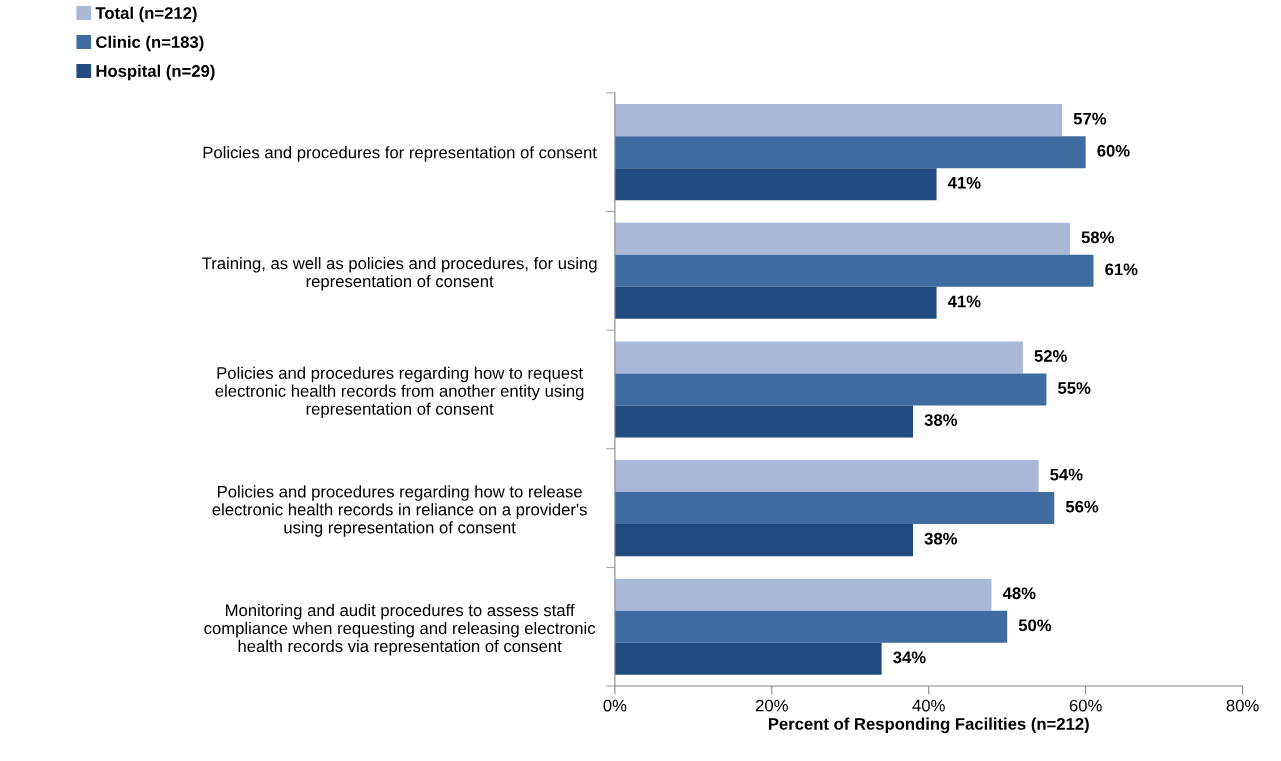 The image size is (1281, 761). Describe the element at coordinates (771, 705) in the screenshot. I see `x-tick-label: 20%` at that location.